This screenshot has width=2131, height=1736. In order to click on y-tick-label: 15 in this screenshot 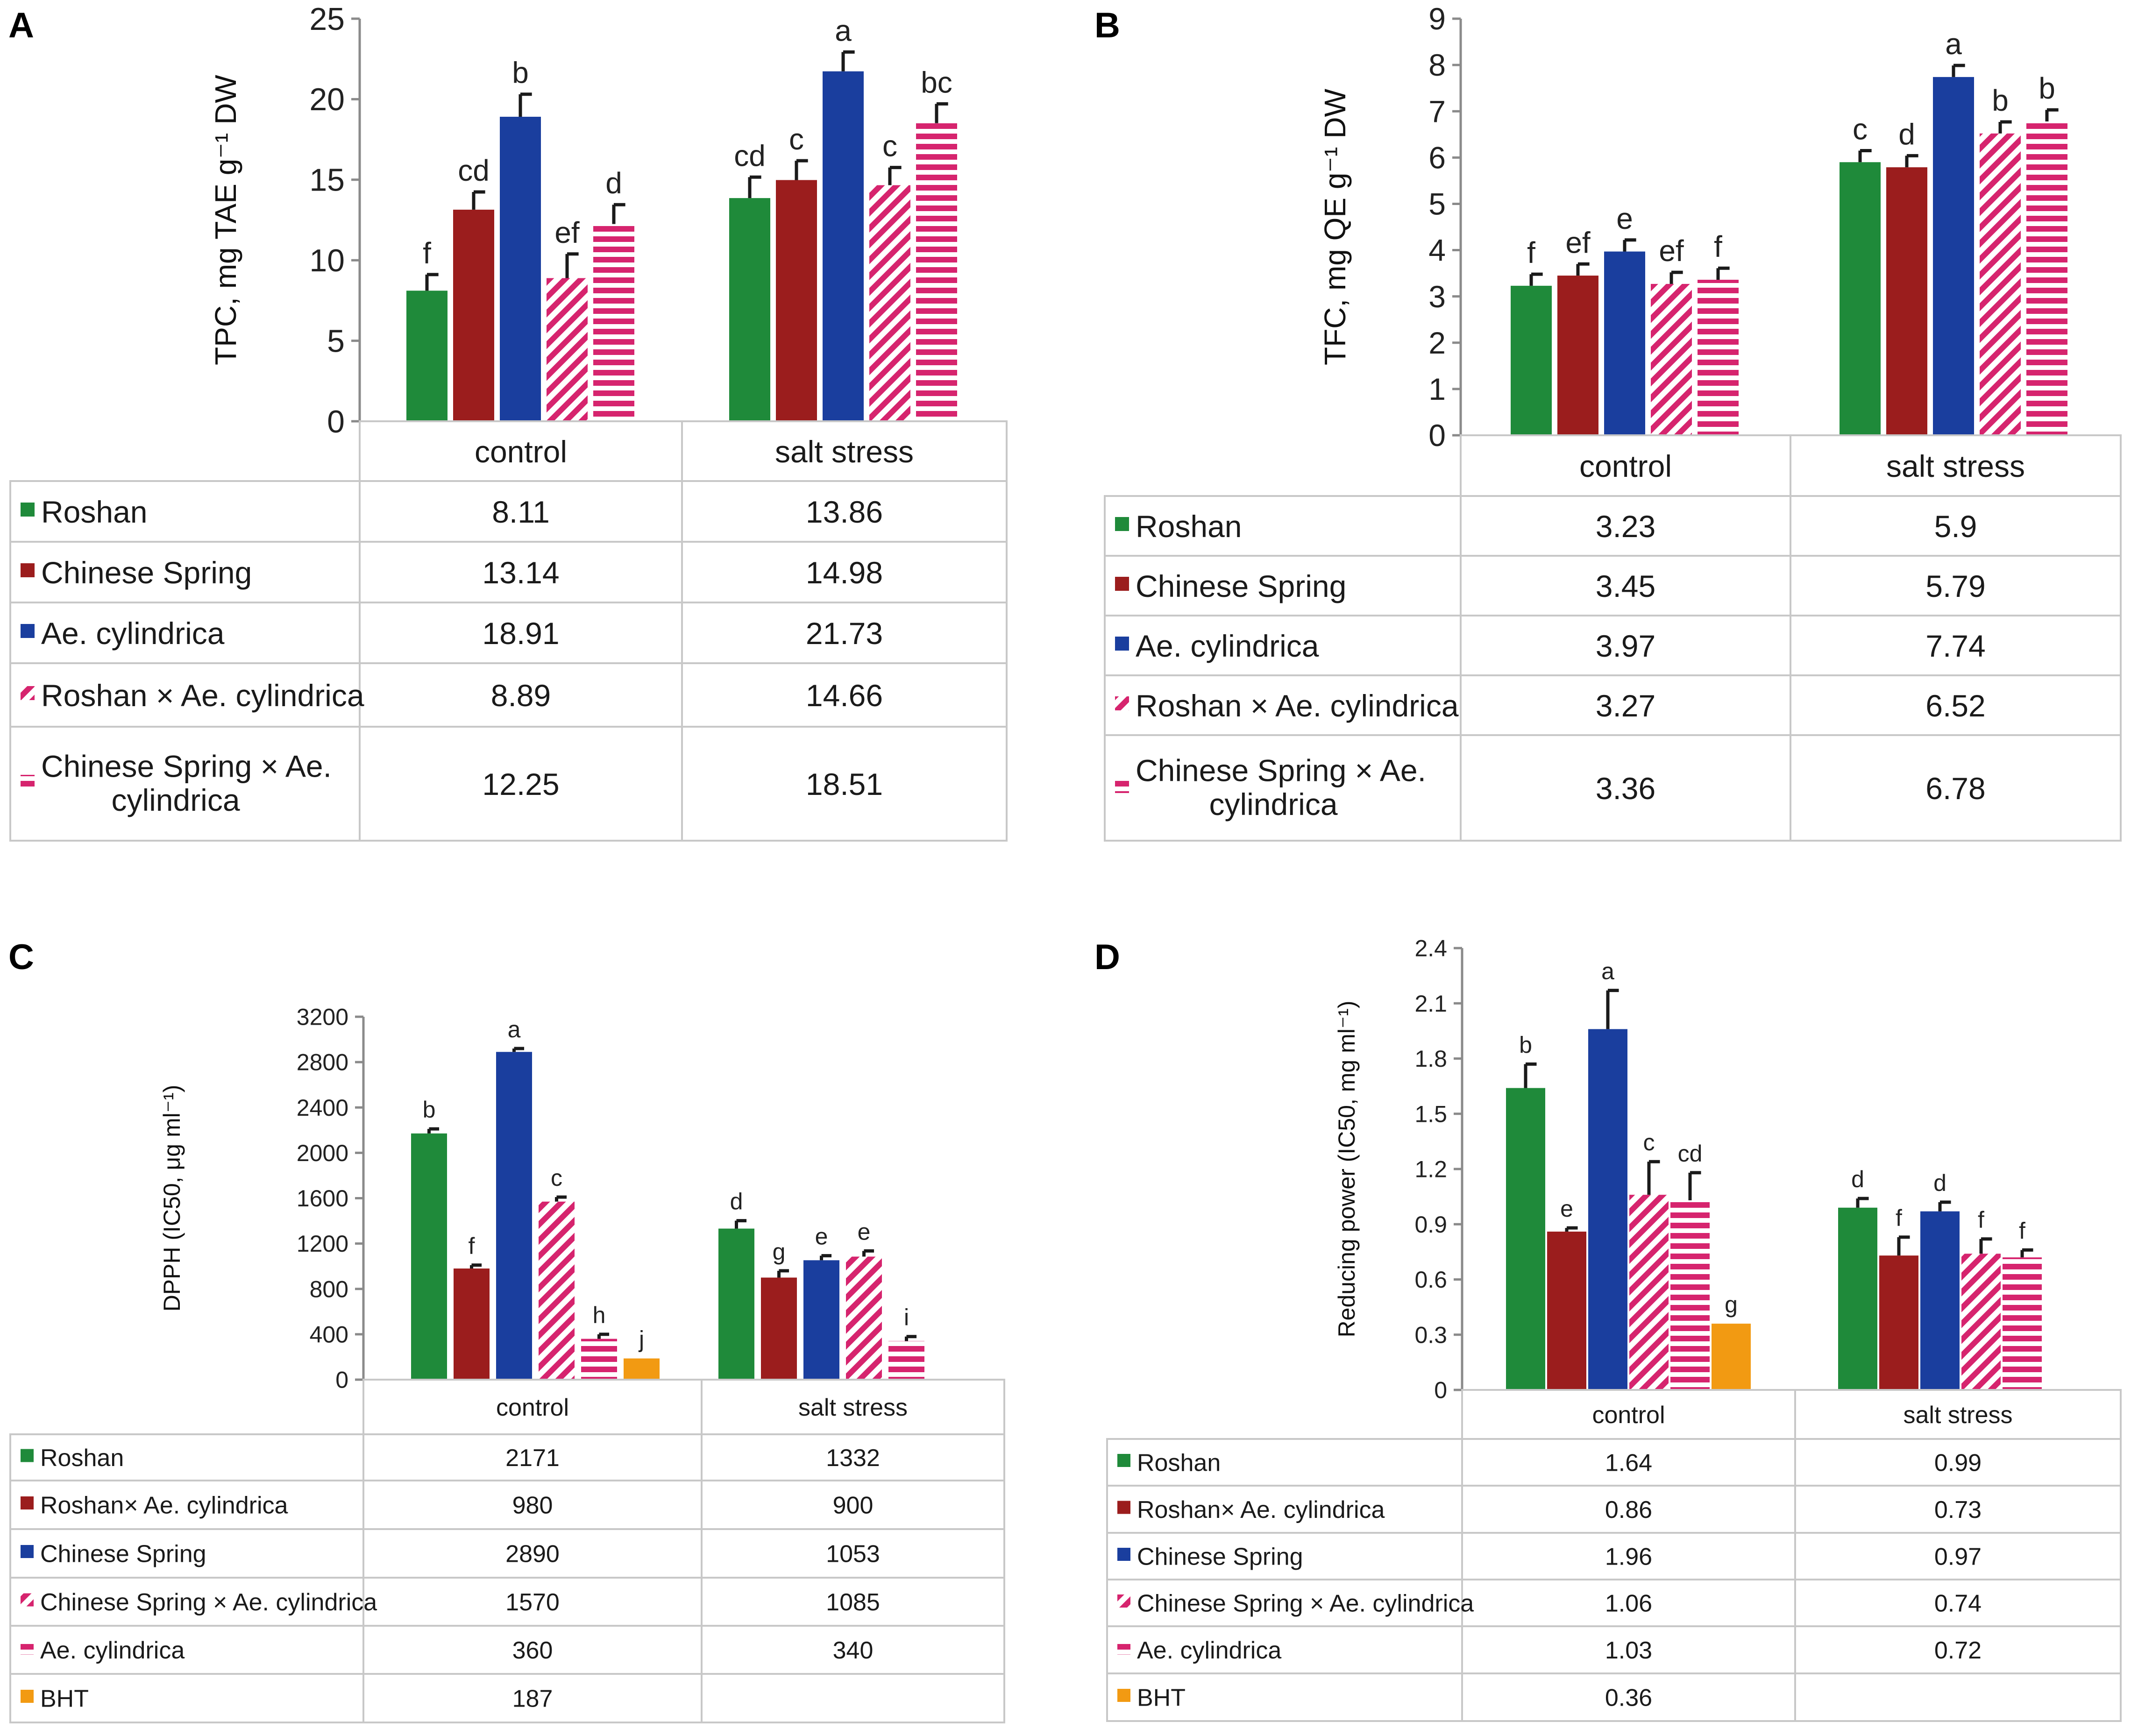, I will do `click(327, 180)`.